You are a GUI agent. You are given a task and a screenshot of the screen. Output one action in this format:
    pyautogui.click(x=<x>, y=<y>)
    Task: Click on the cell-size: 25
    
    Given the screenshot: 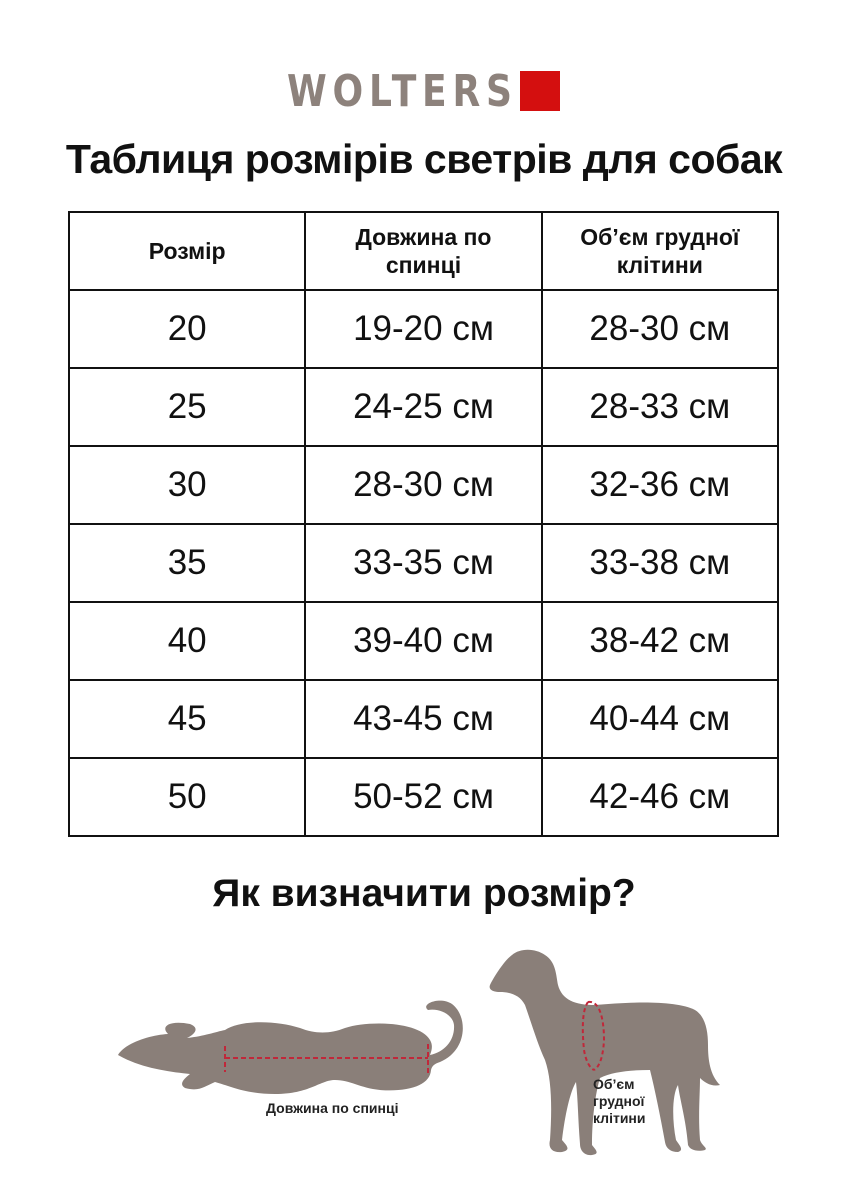 What is the action you would take?
    pyautogui.click(x=187, y=407)
    